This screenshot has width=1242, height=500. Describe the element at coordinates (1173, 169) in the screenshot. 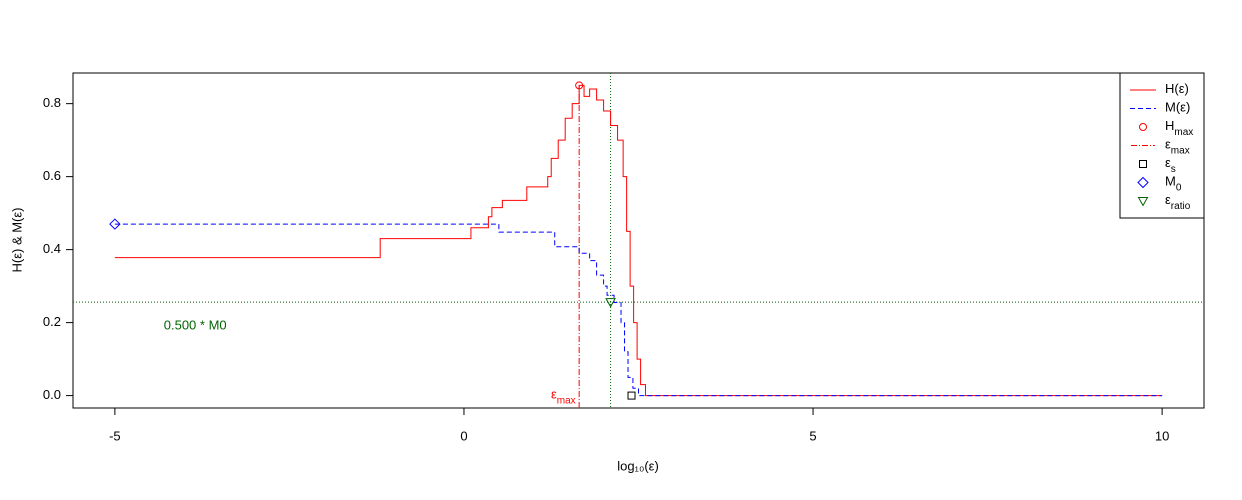

I see `text-sub: s` at that location.